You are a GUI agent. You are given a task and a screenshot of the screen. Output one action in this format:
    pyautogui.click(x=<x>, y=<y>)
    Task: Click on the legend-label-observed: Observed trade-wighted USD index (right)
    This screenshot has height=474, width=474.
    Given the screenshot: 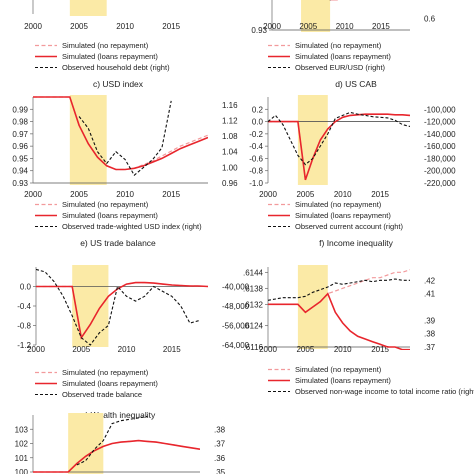 What is the action you would take?
    pyautogui.click(x=132, y=226)
    